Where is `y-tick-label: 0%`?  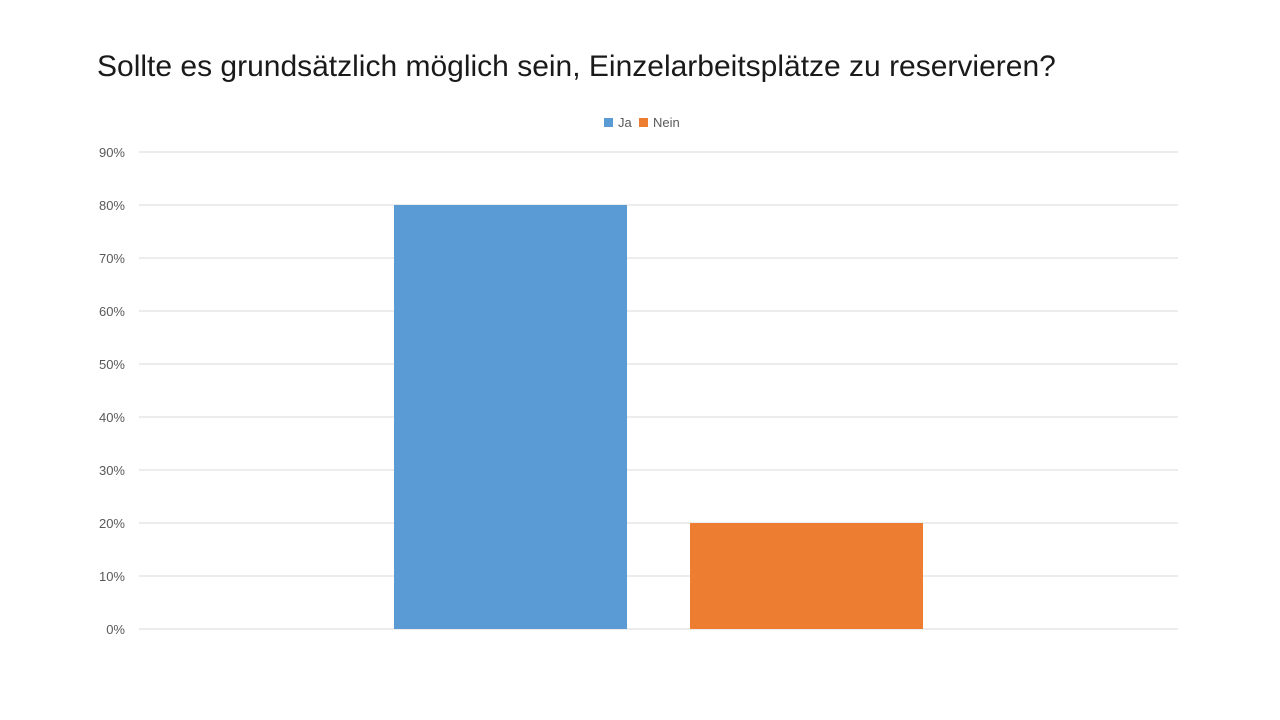 y-tick-label: 0% is located at coordinates (115, 629).